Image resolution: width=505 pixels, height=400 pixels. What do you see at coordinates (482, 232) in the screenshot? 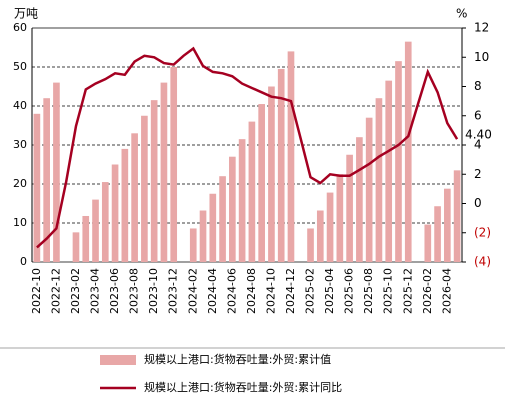
I see `y2-tick-label: (2)` at bounding box center [482, 232].